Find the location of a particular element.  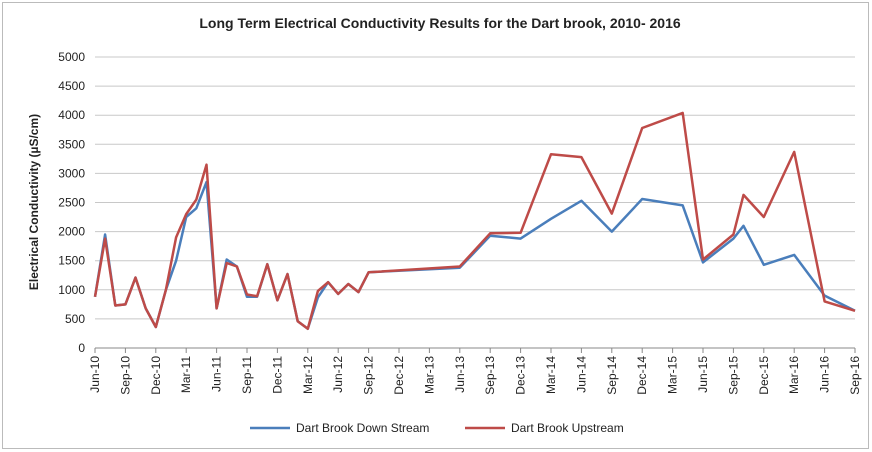

x-tick-label: Jun-10 is located at coordinates (95, 374).